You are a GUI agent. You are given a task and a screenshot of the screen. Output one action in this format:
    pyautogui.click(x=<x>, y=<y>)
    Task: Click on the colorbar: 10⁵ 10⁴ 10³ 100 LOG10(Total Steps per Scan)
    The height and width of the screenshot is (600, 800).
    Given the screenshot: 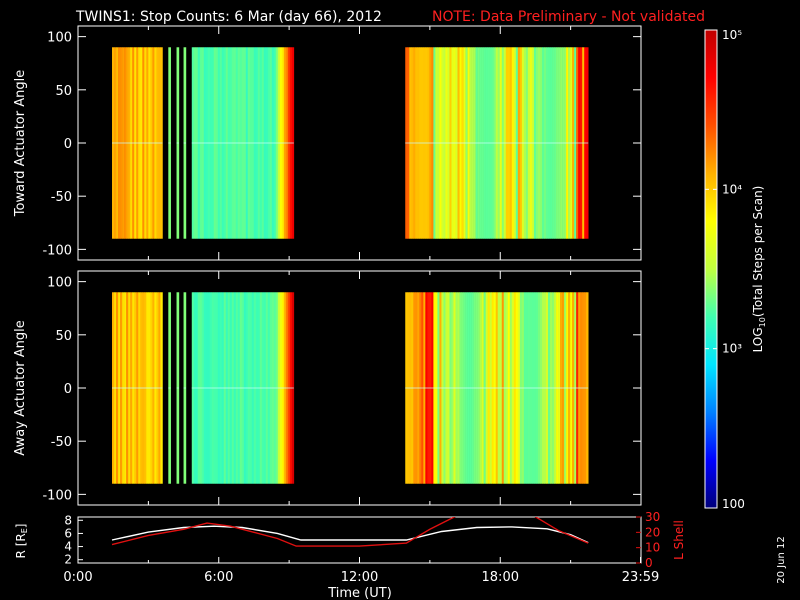 What is the action you would take?
    pyautogui.click(x=735, y=269)
    